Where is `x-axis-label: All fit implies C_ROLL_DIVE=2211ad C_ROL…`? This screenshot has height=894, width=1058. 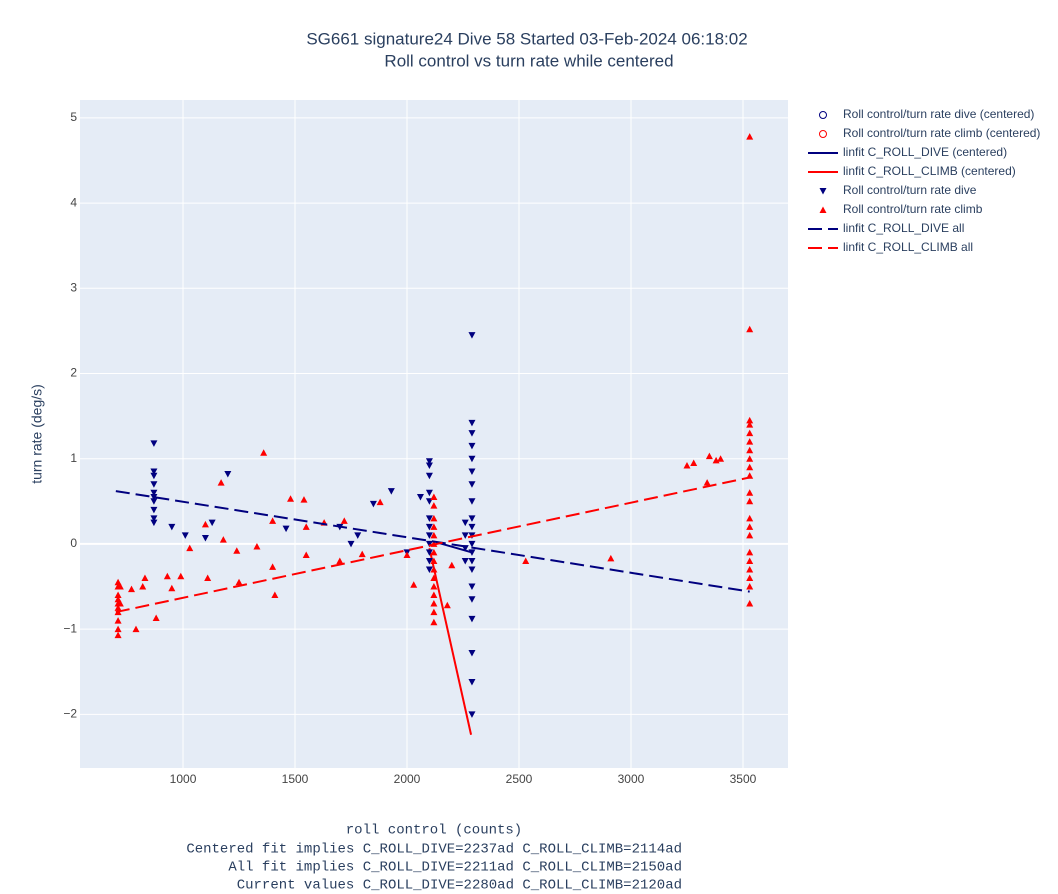 x-axis-label: All fit implies C_ROLL_DIVE=2211ad C_ROL… is located at coordinates (455, 868).